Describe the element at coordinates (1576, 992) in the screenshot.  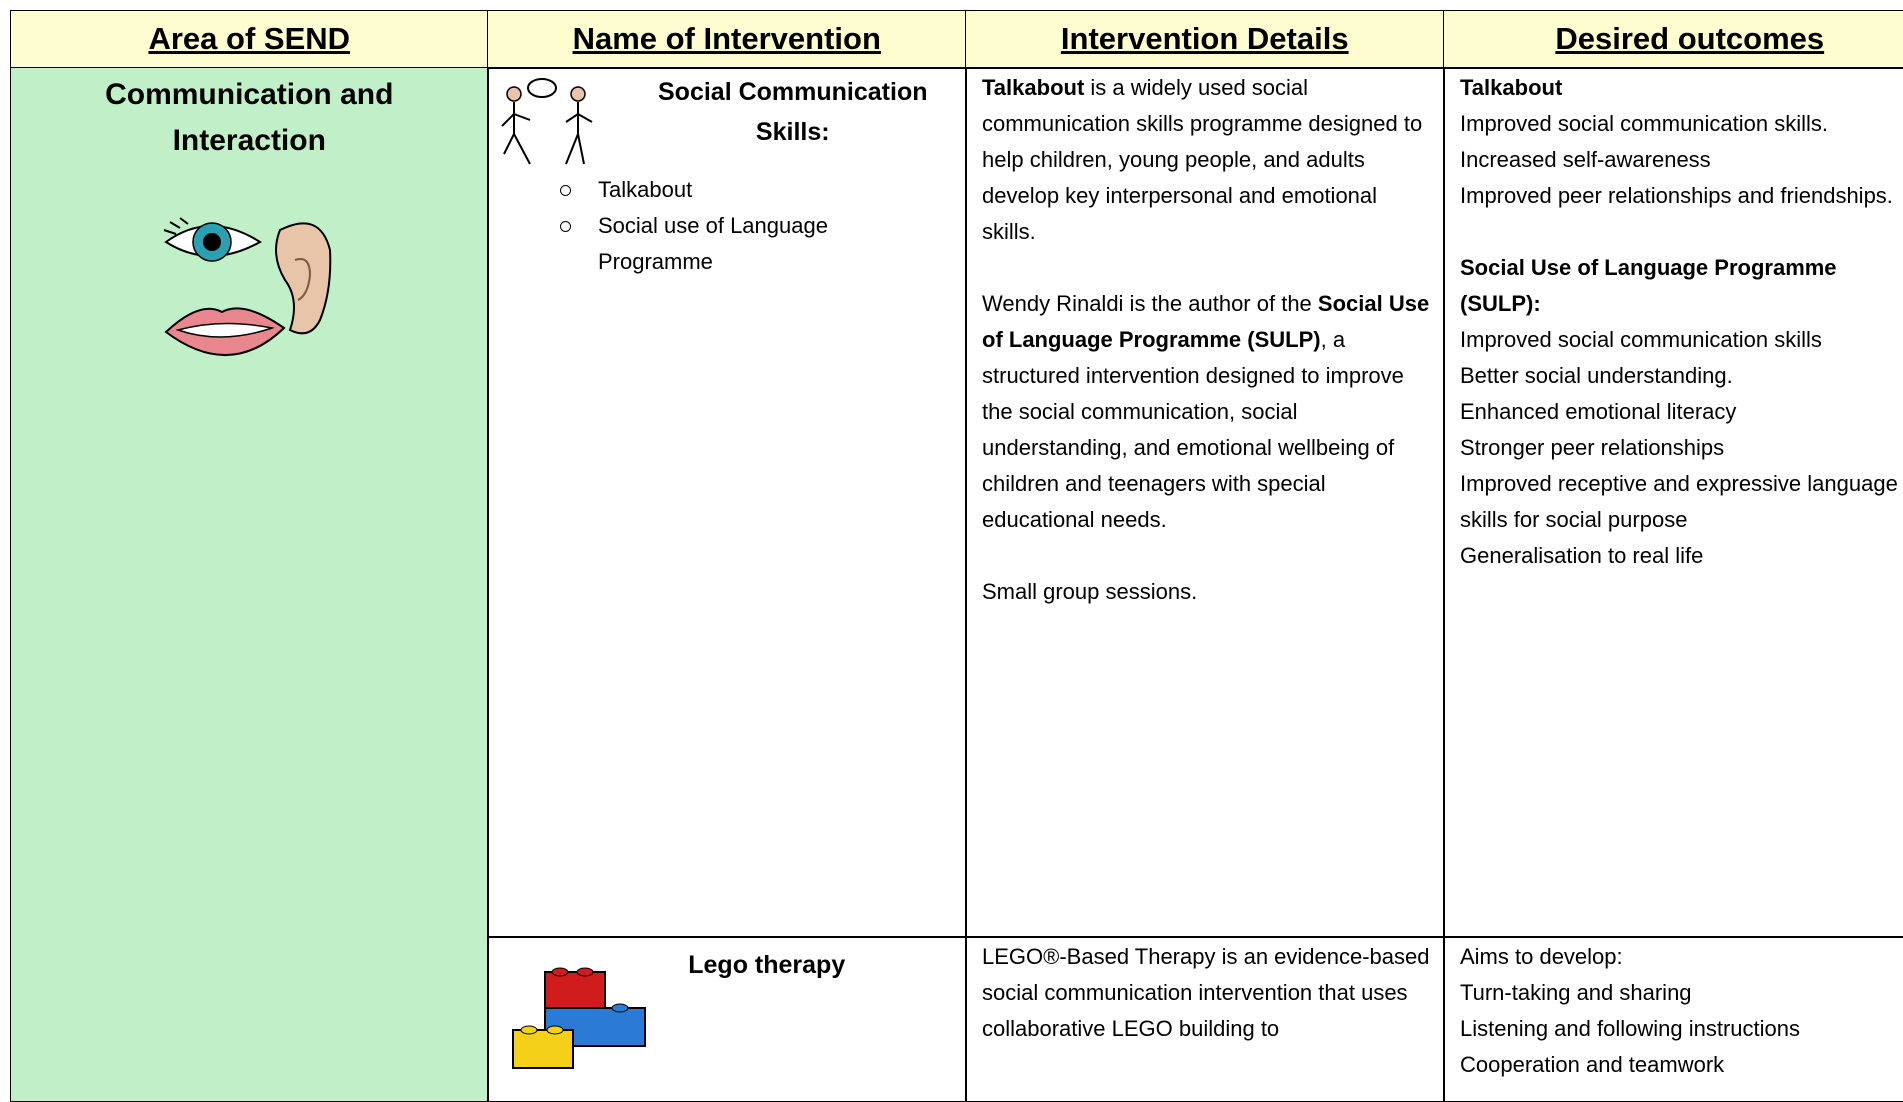
I see `outcome-line: Turn-taking and sharing` at that location.